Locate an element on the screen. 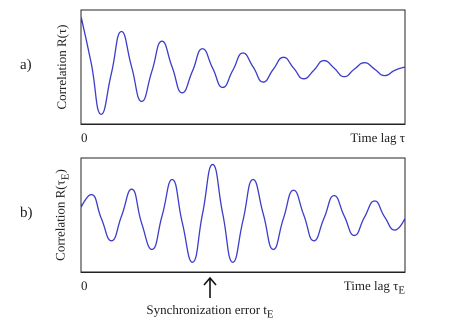 Image resolution: width=474 pixels, height=328 pixels. text: a) is located at coordinates (26, 65).